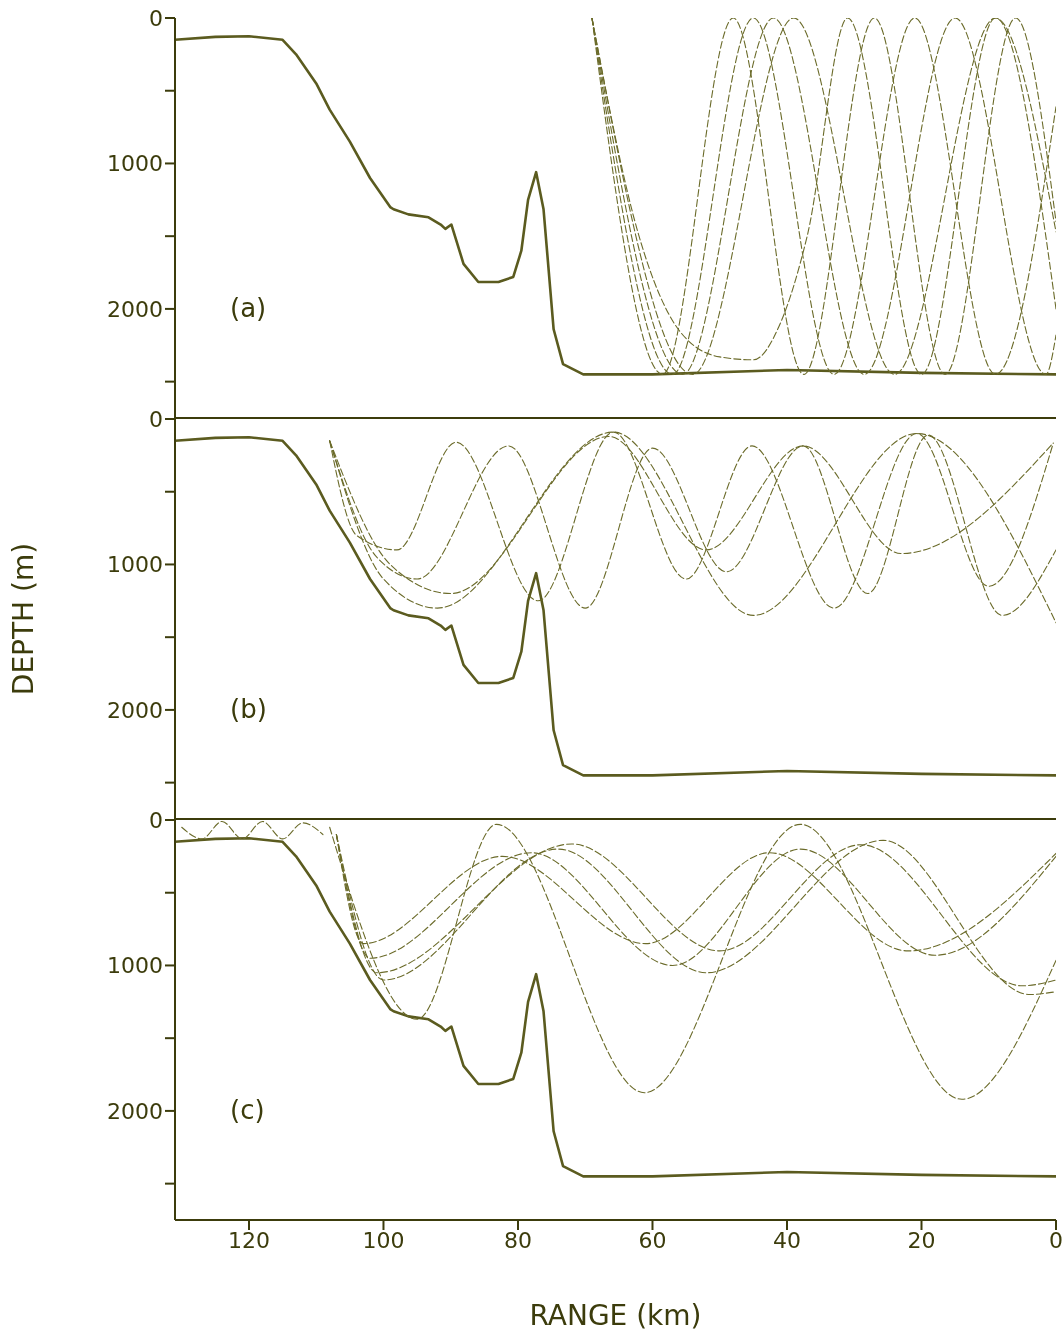 The width and height of the screenshot is (1063, 1339). What do you see at coordinates (921, 1240) in the screenshot?
I see `x-tick-label: 20` at bounding box center [921, 1240].